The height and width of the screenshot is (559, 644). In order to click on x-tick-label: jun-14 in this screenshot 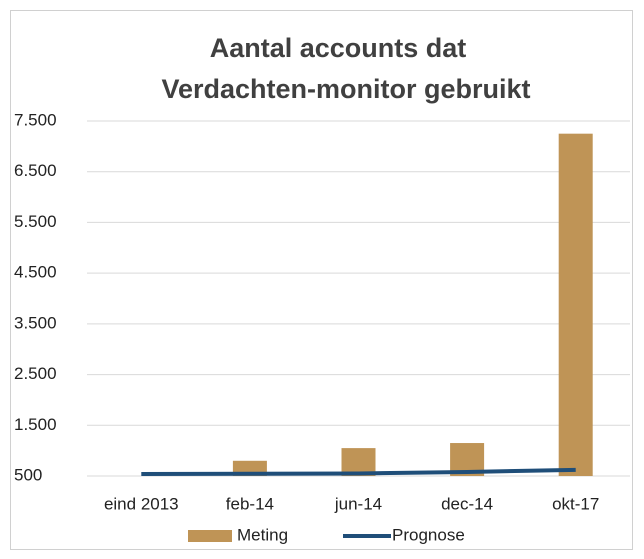, I will do `click(358, 503)`.